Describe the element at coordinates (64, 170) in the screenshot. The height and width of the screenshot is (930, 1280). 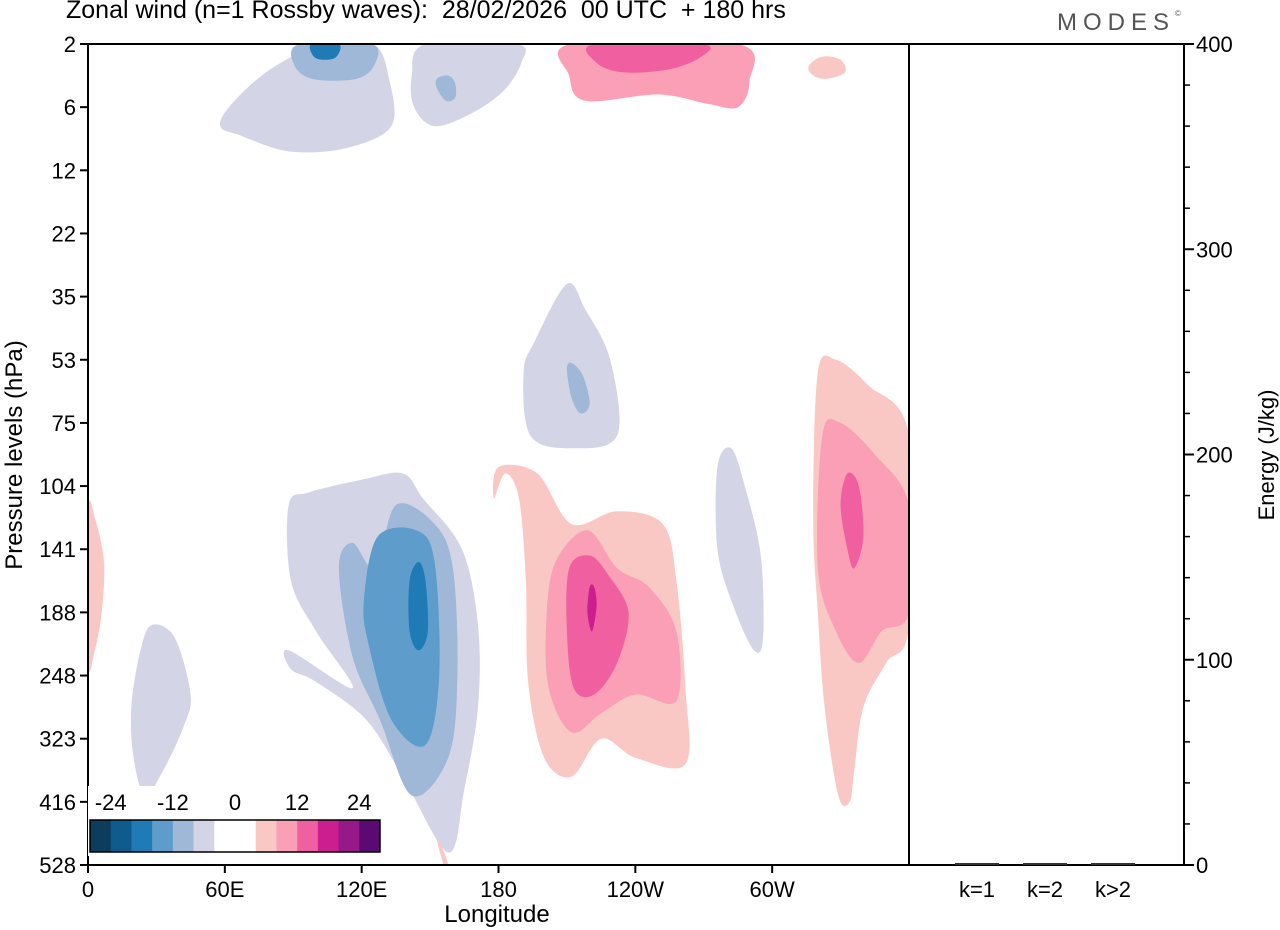
I see `y-tick-label-2: 12` at that location.